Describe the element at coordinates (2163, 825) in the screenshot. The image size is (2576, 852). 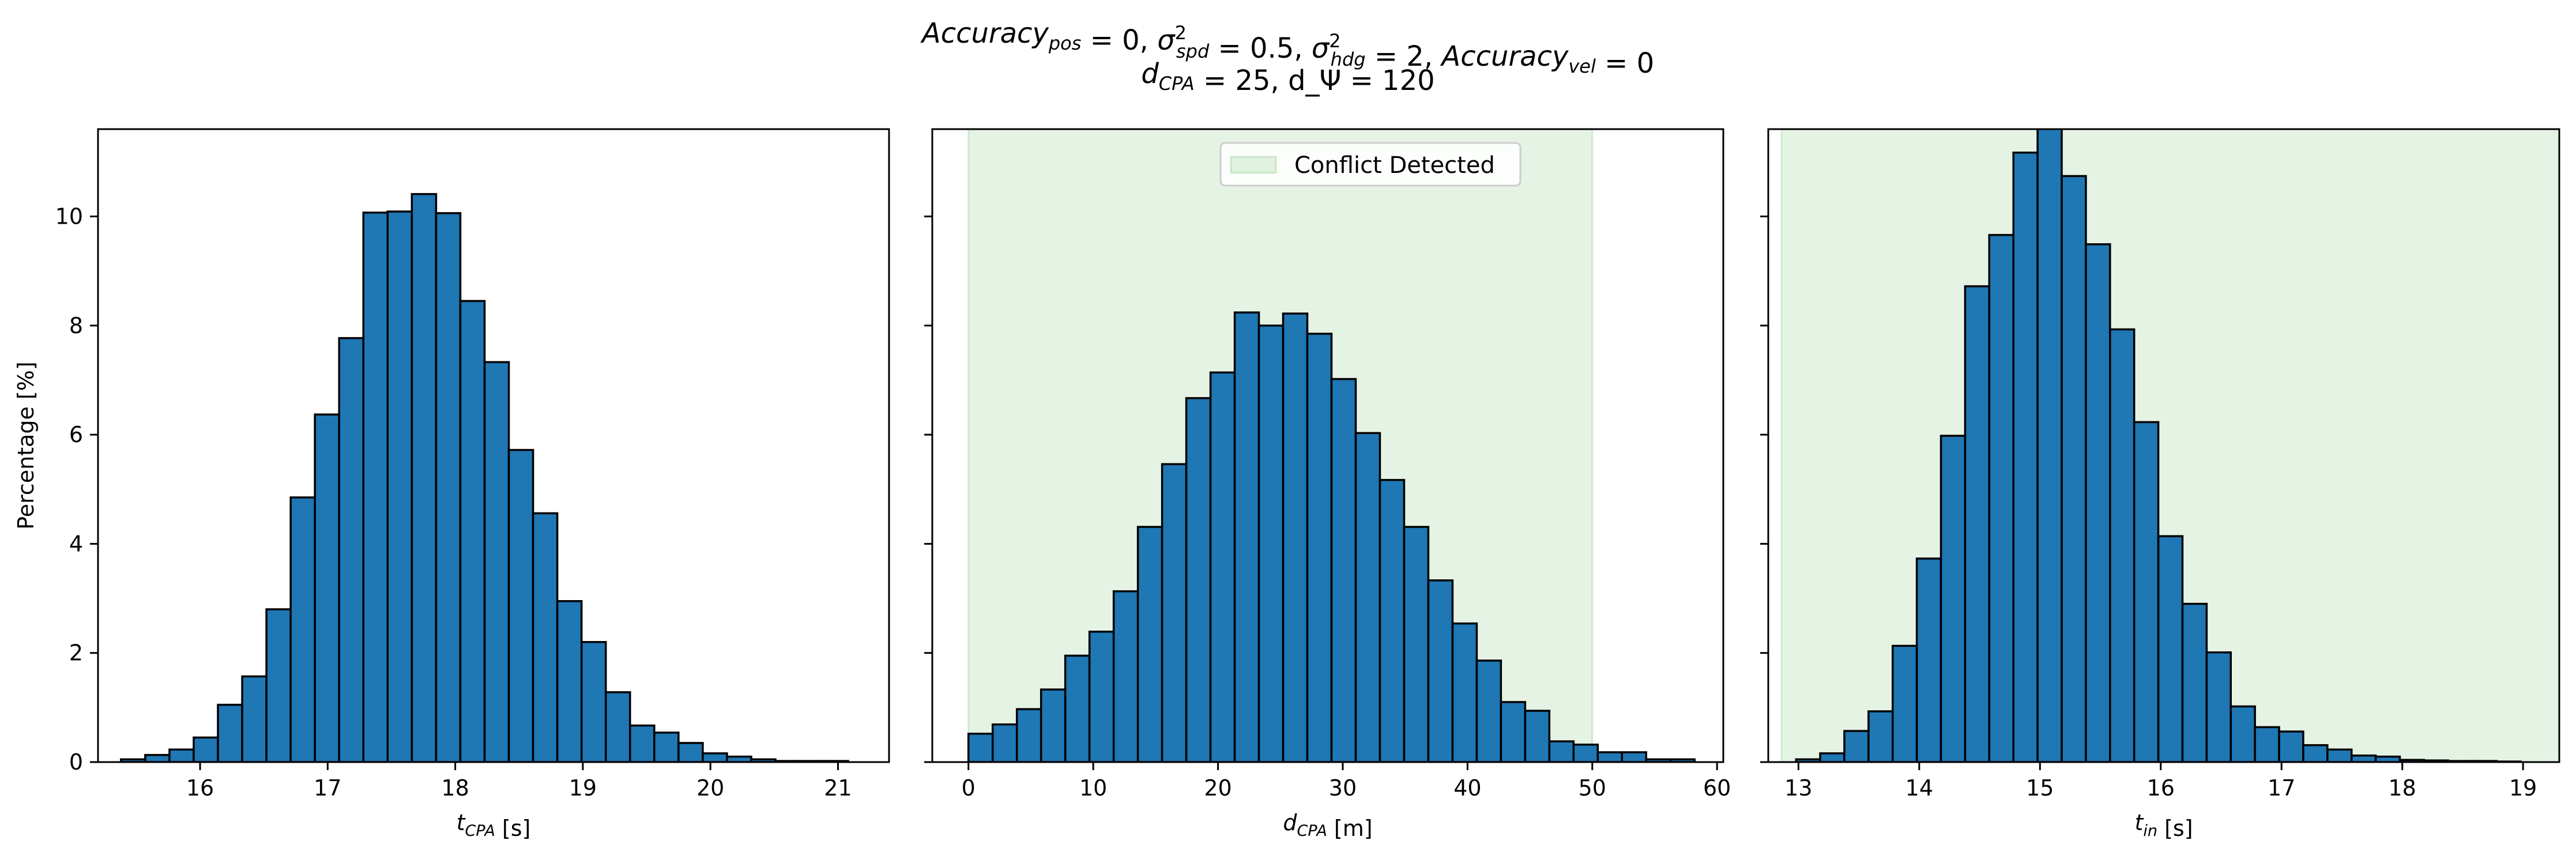
I see `x-axis-label: tin [s]` at that location.